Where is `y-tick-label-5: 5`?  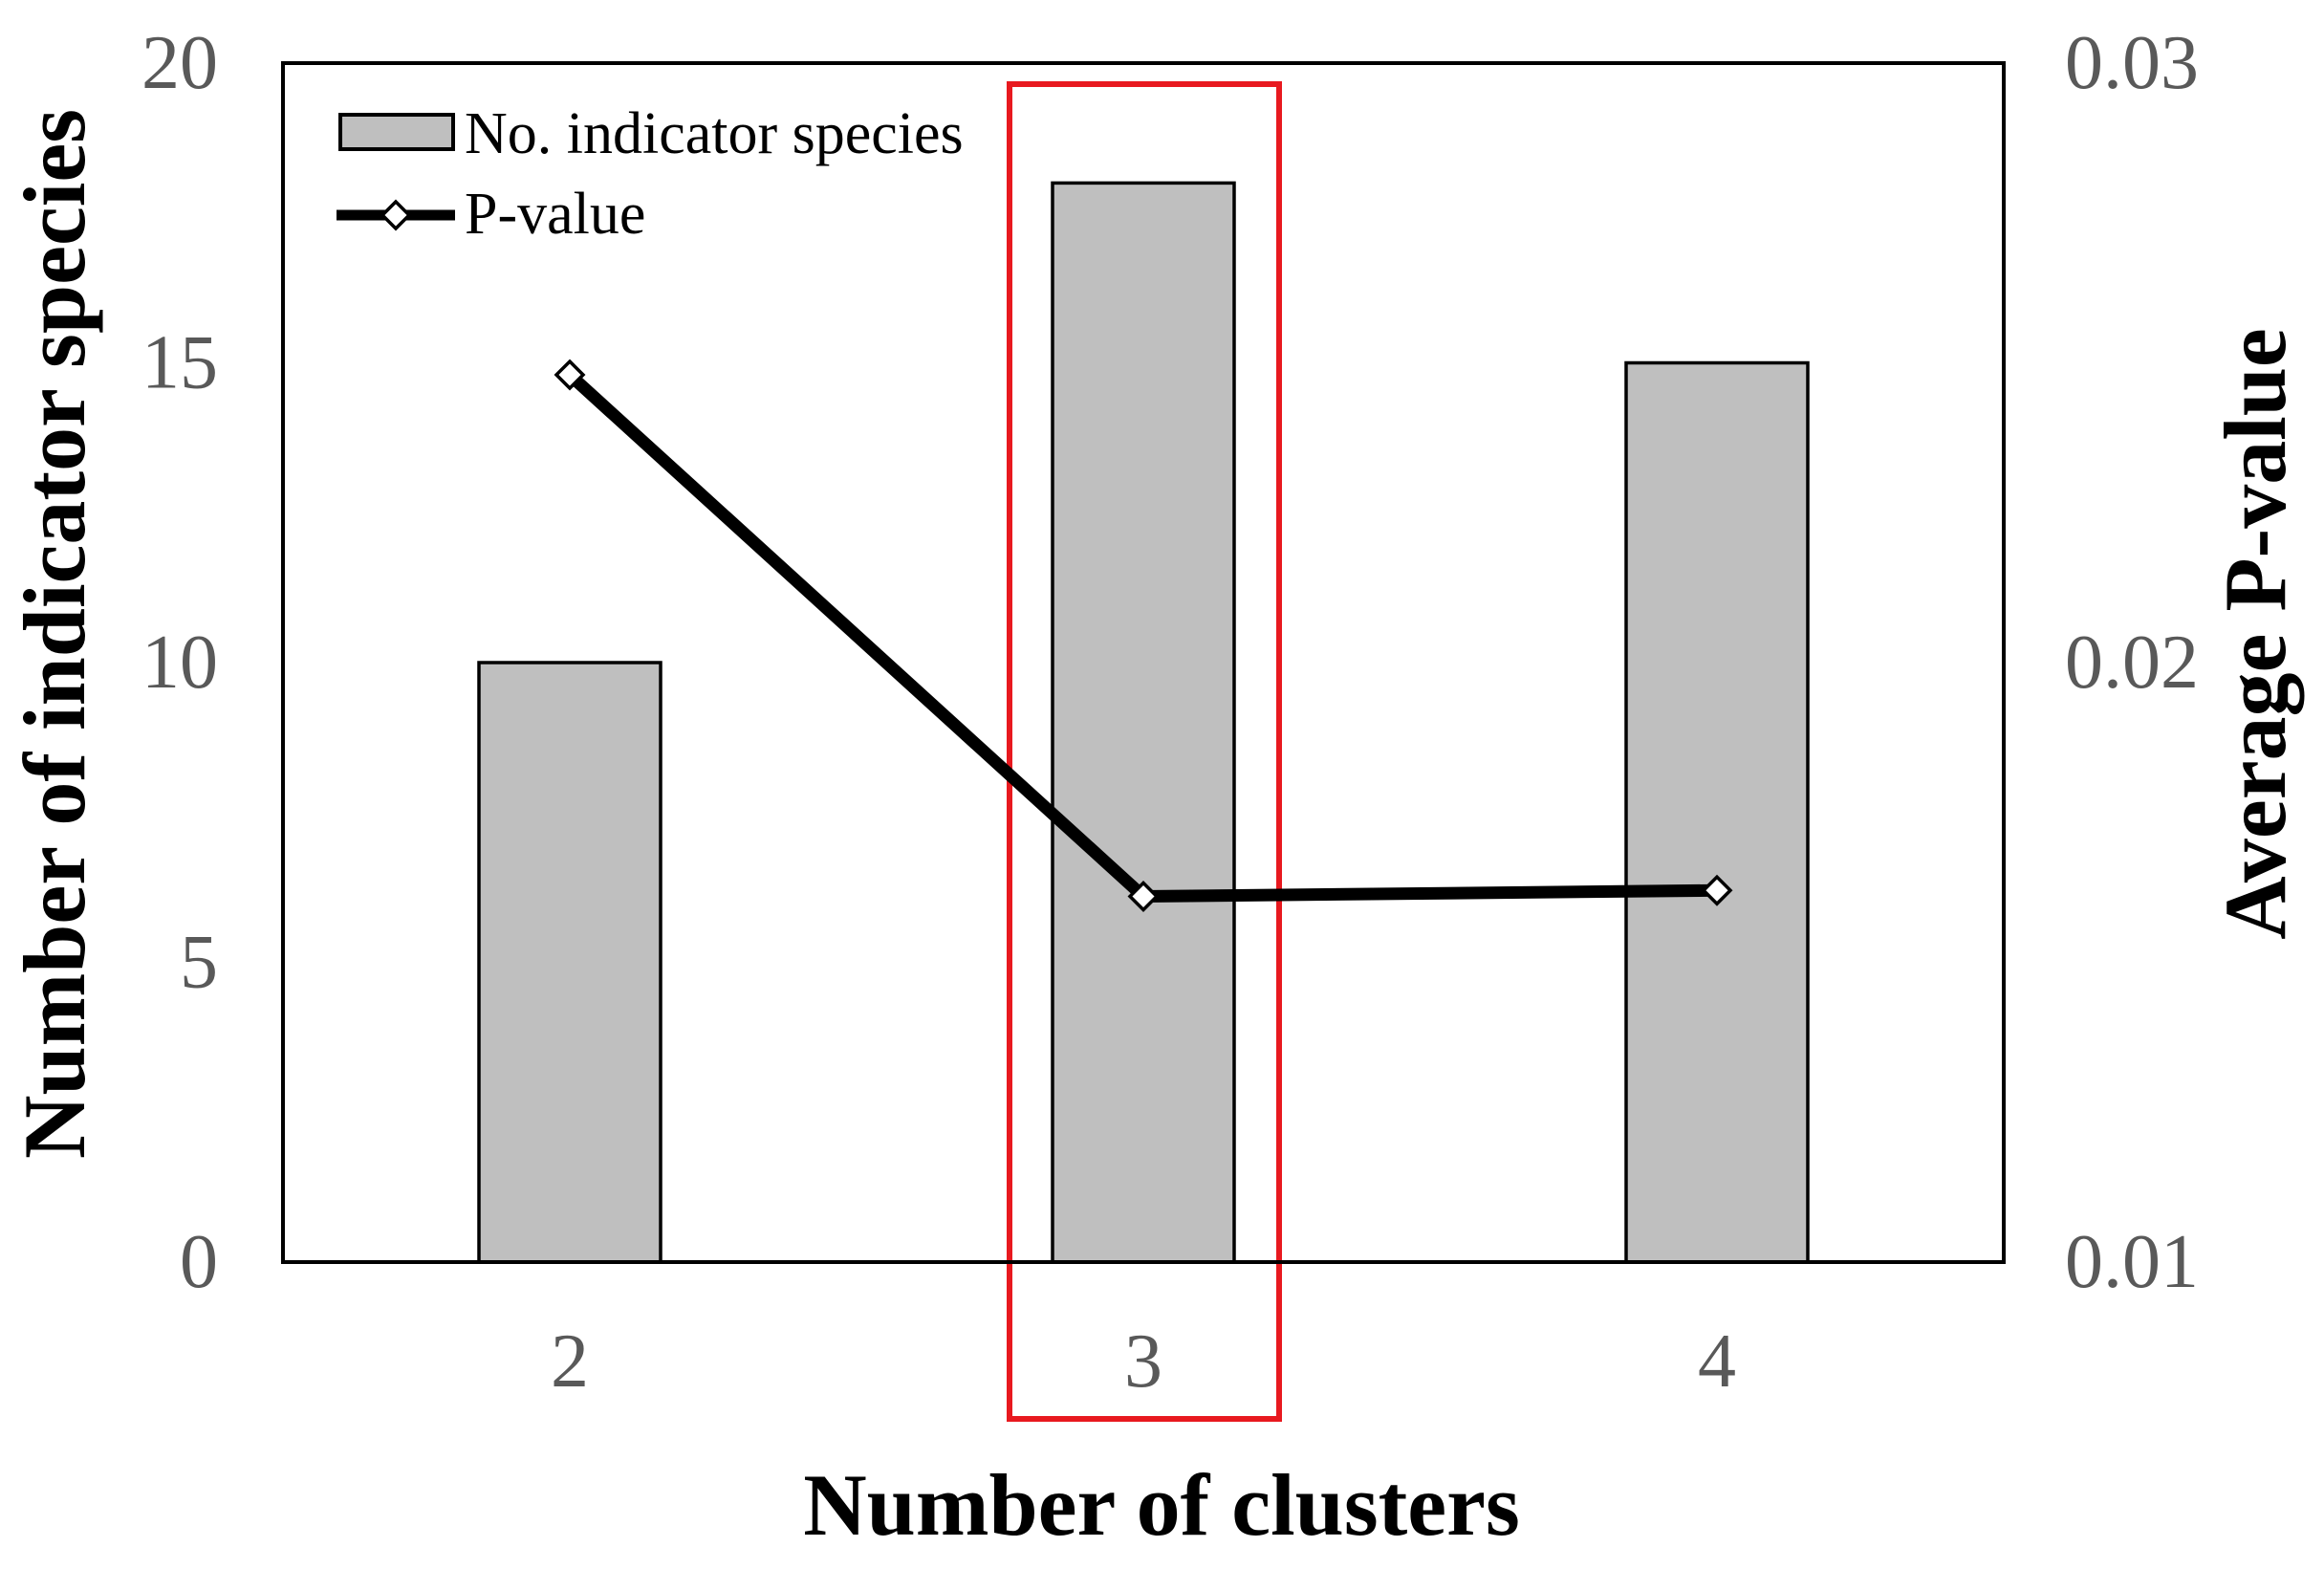
y-tick-label-5: 5 is located at coordinates (199, 963).